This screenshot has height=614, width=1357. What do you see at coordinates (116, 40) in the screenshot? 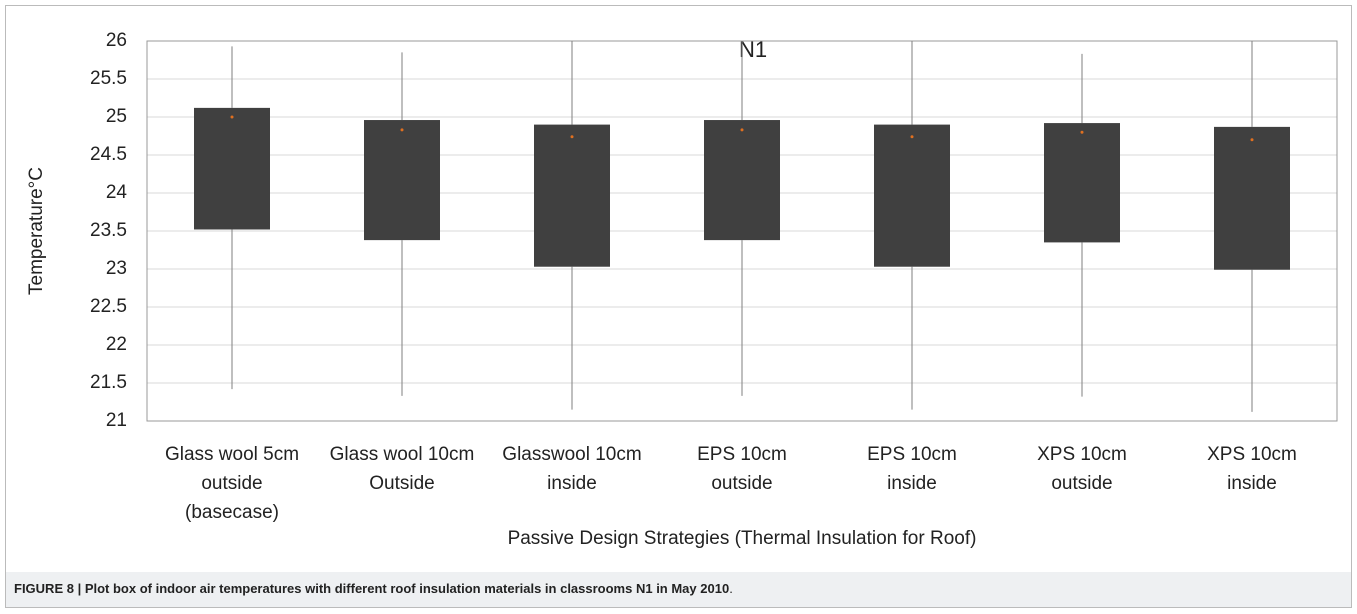
I see `y-tick-label: 26` at bounding box center [116, 40].